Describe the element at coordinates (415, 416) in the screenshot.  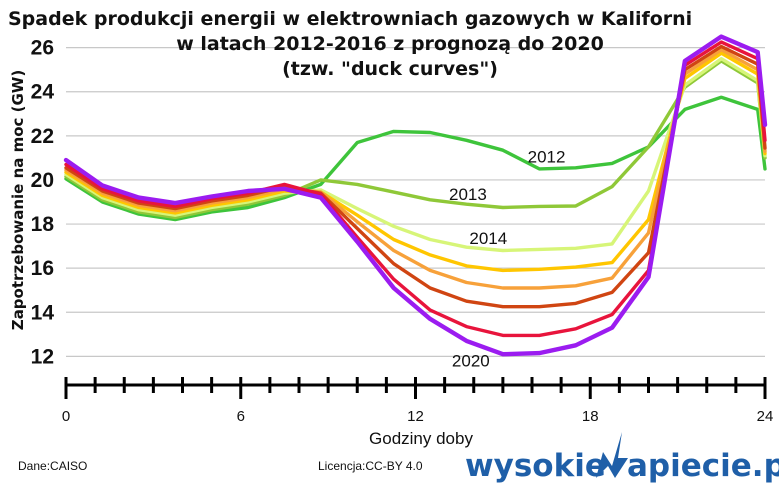
I see `x-tick-label: 12` at that location.